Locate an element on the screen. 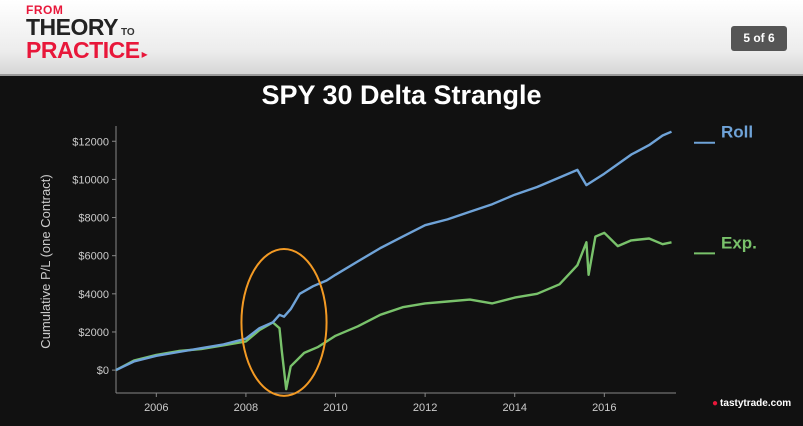 This screenshot has height=426, width=803. y-tick-label: $4000 is located at coordinates (93, 295).